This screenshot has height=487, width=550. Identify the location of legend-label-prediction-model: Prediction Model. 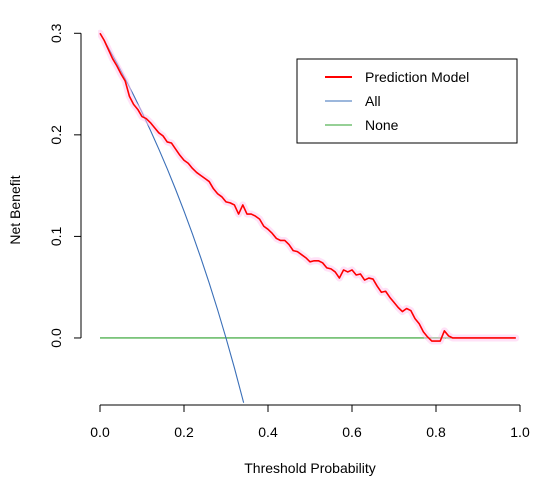
(417, 77).